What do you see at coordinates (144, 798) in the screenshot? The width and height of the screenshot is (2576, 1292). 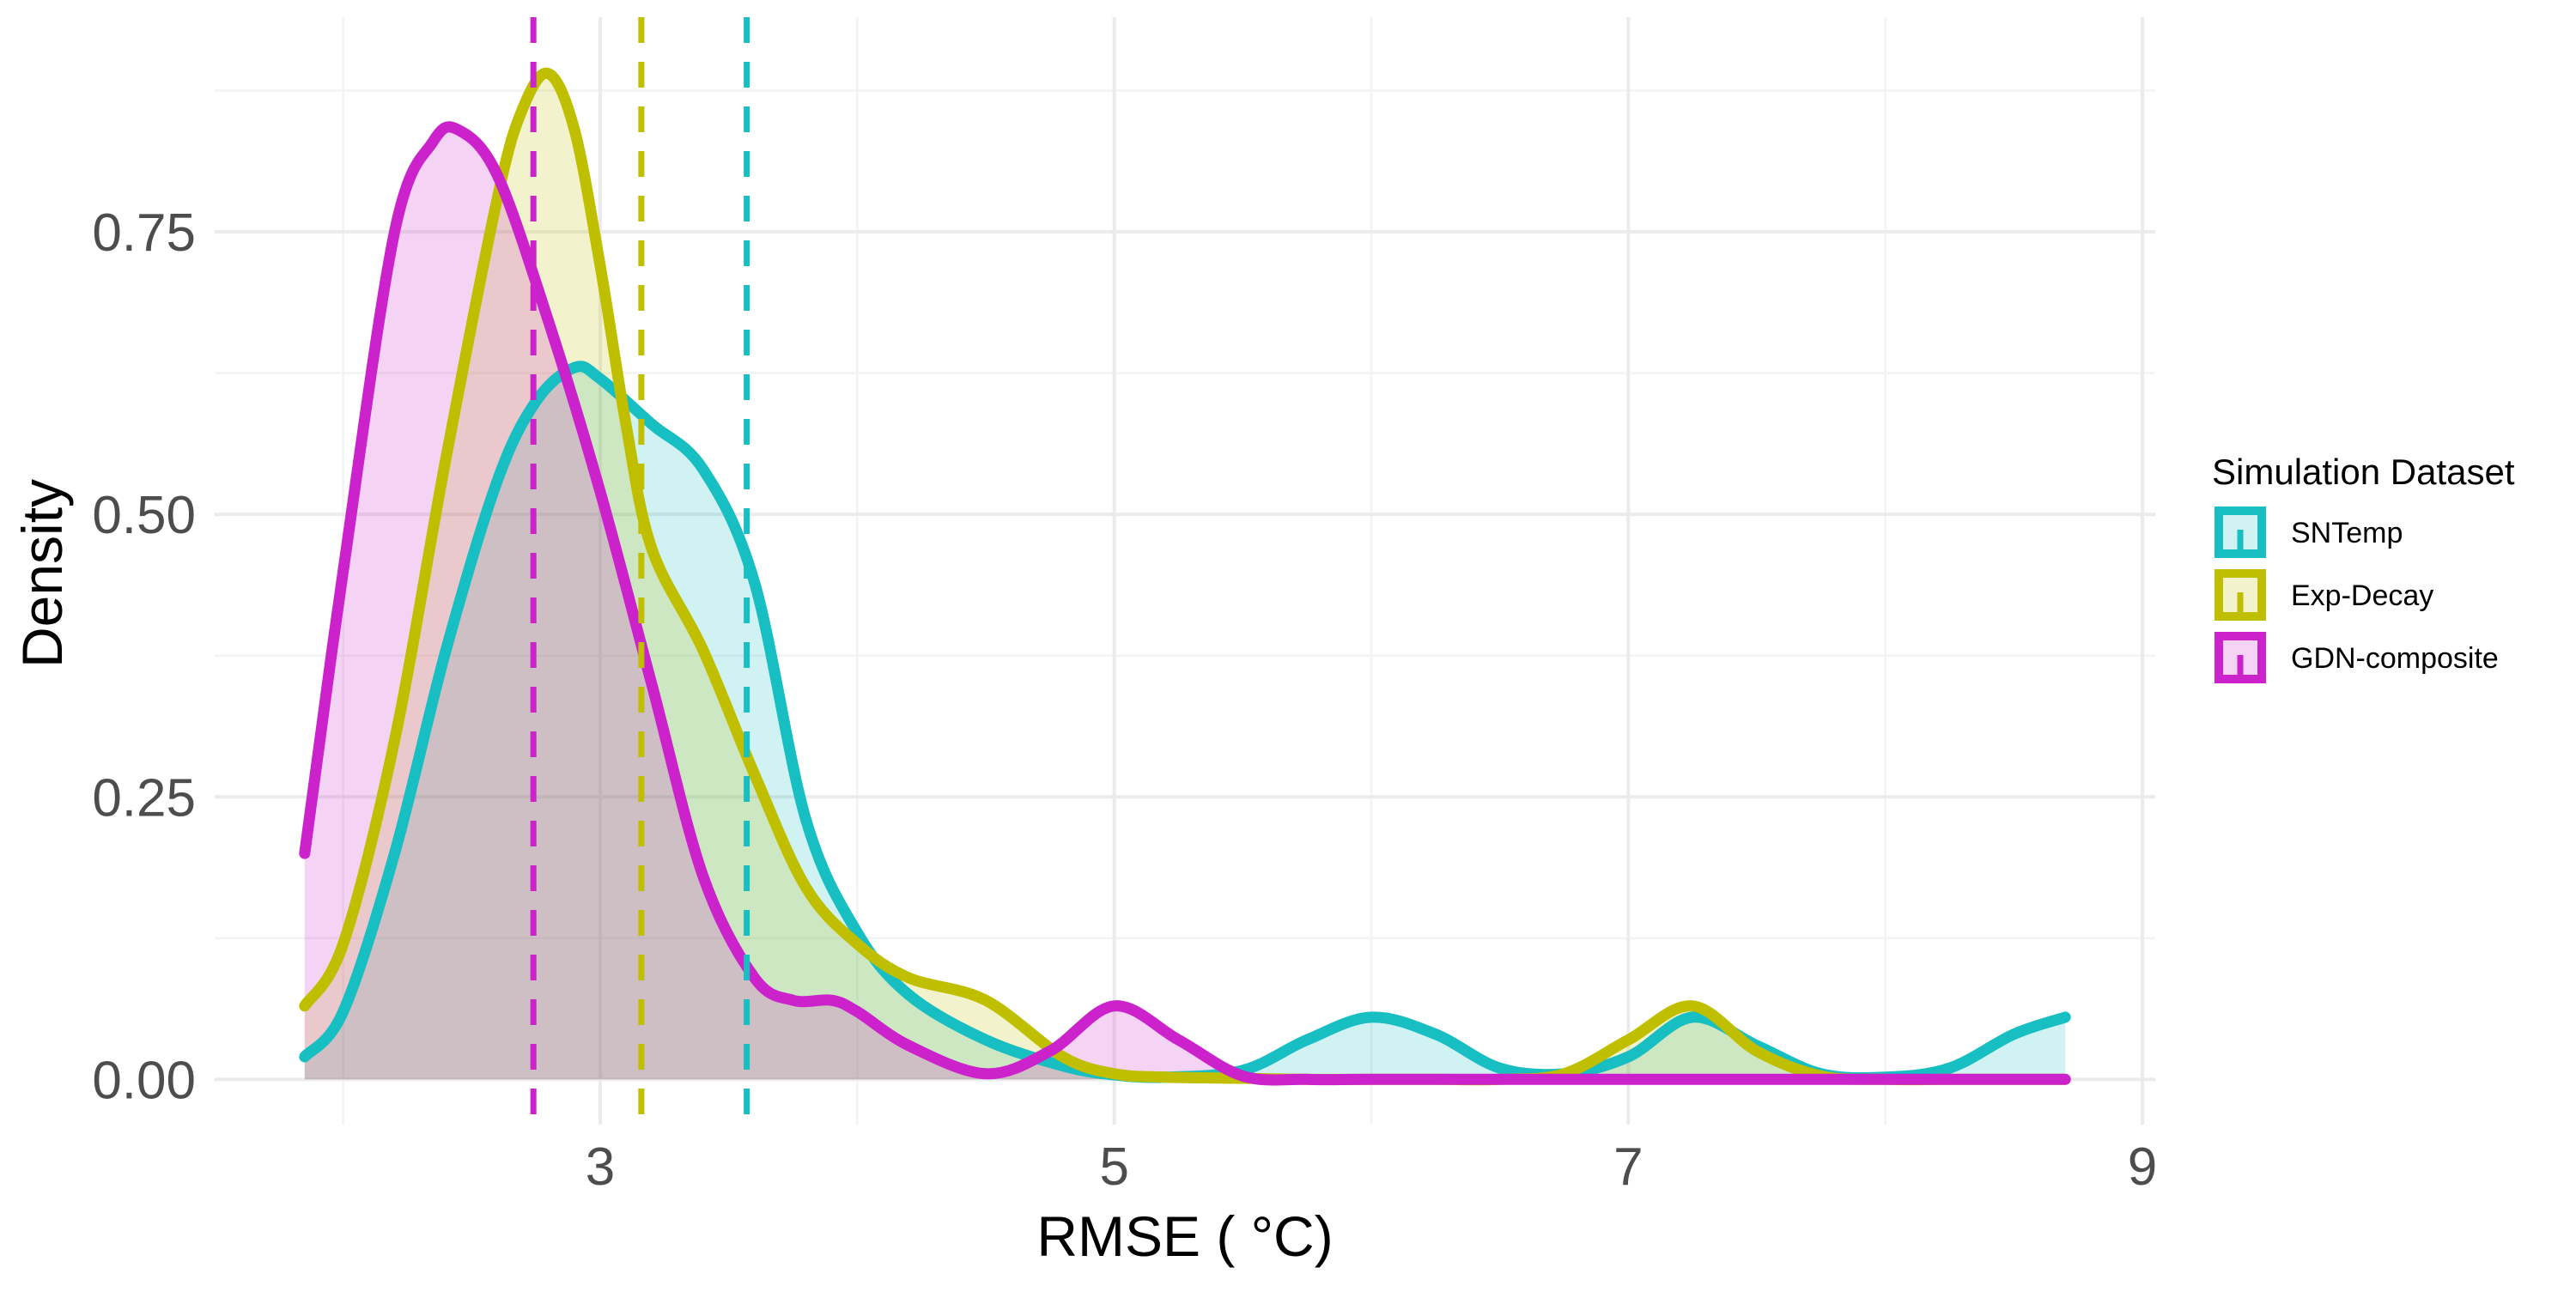 I see `y-tick-label: 0.25` at bounding box center [144, 798].